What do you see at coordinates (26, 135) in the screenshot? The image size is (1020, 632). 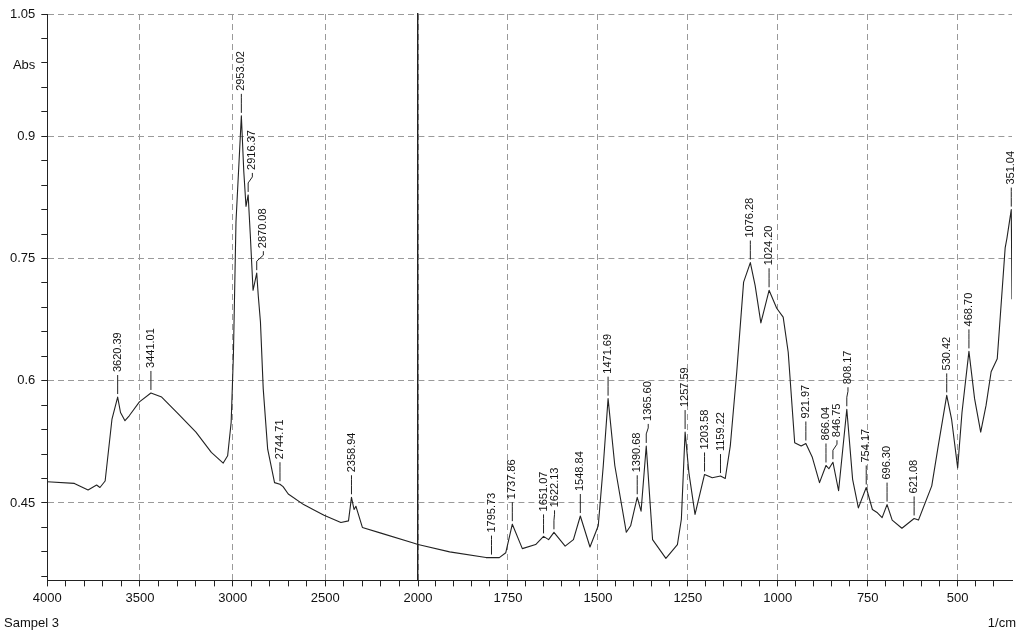 I see `y-tick-label: 0.9` at bounding box center [26, 135].